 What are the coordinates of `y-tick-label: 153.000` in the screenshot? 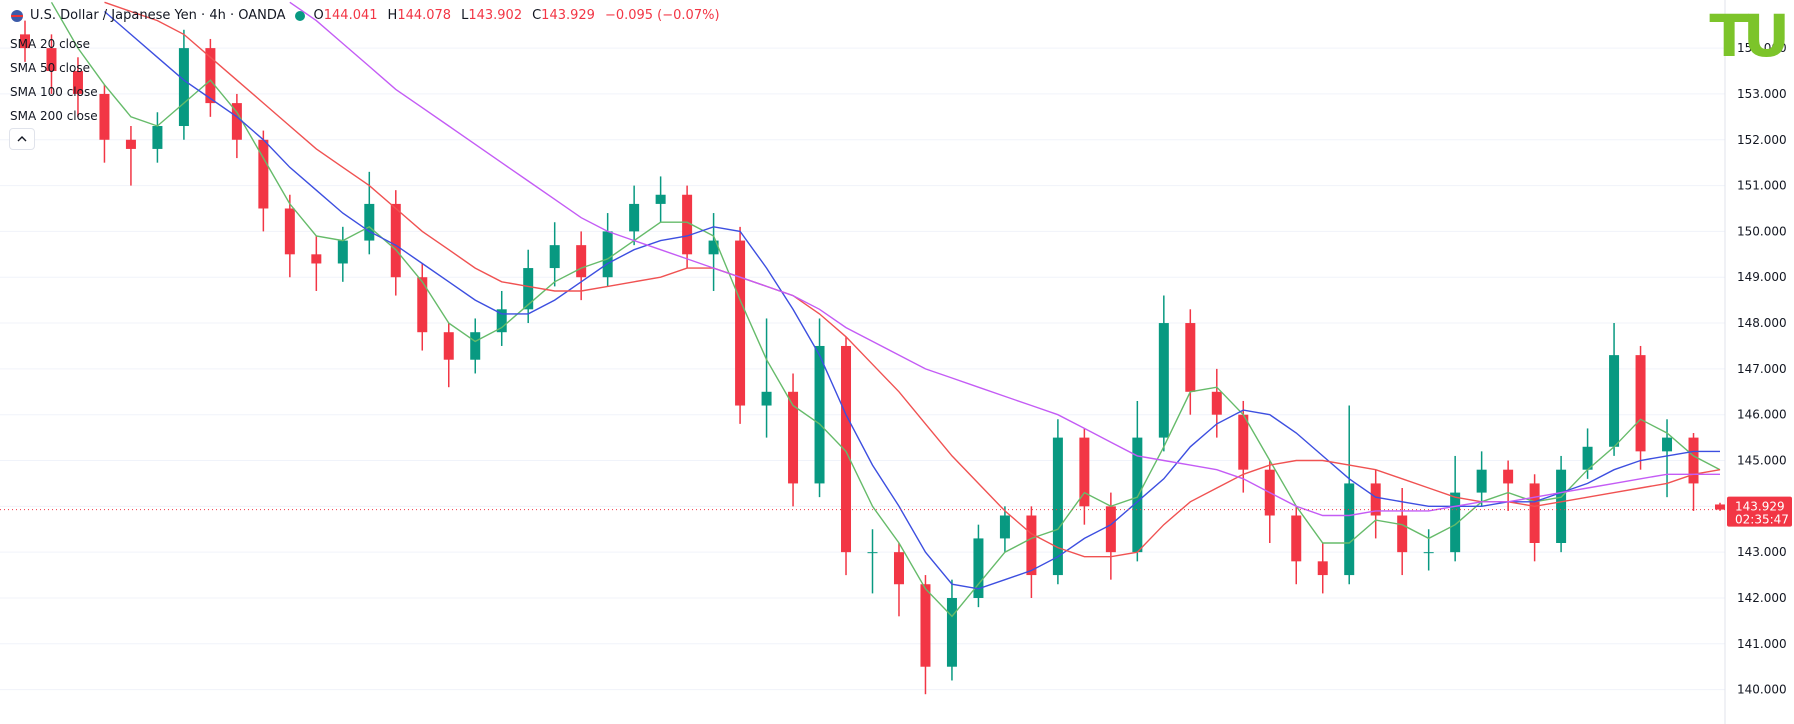 It's located at (1762, 94).